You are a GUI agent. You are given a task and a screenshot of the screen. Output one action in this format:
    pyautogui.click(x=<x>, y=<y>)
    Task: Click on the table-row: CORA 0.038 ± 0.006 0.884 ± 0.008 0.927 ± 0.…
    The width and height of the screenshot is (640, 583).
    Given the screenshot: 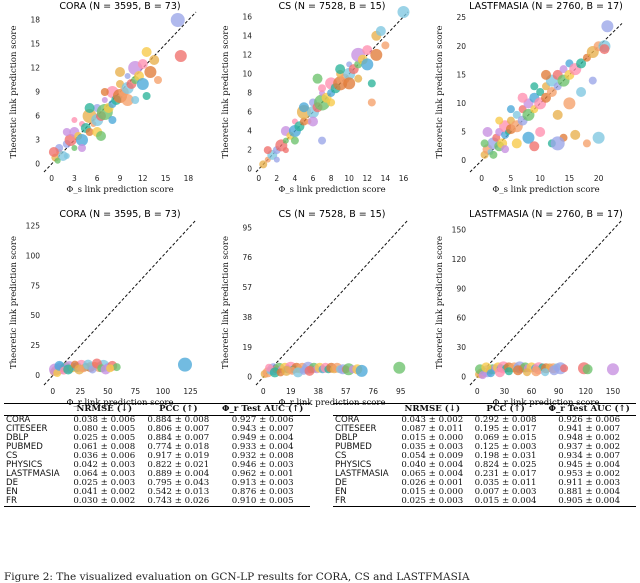 What is the action you would take?
    pyautogui.click(x=157, y=421)
    